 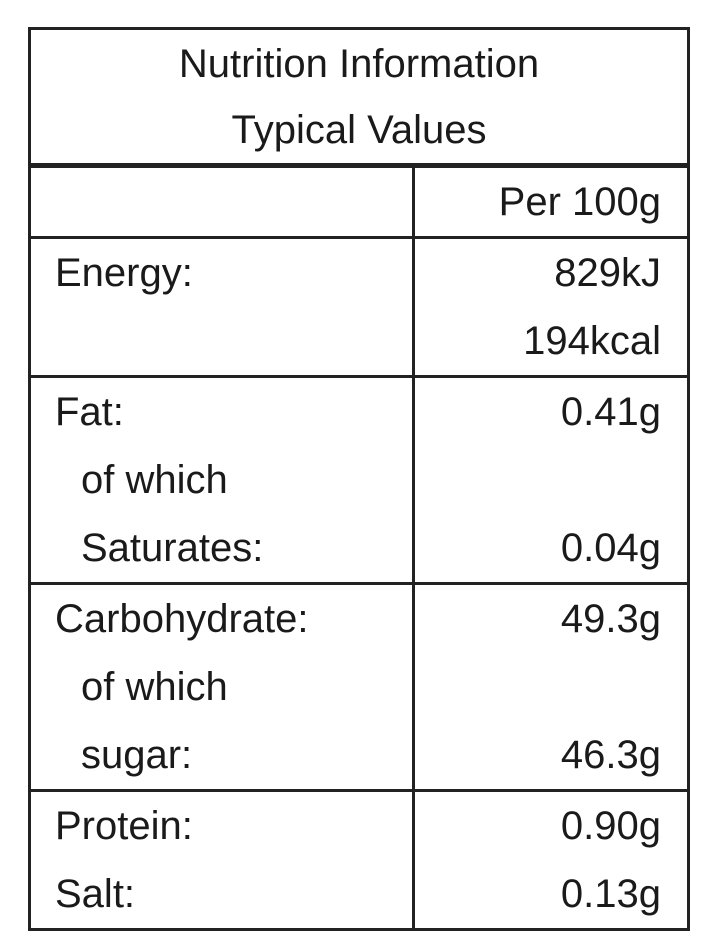 What do you see at coordinates (610, 894) in the screenshot?
I see `nutrient-value: 0.13g` at bounding box center [610, 894].